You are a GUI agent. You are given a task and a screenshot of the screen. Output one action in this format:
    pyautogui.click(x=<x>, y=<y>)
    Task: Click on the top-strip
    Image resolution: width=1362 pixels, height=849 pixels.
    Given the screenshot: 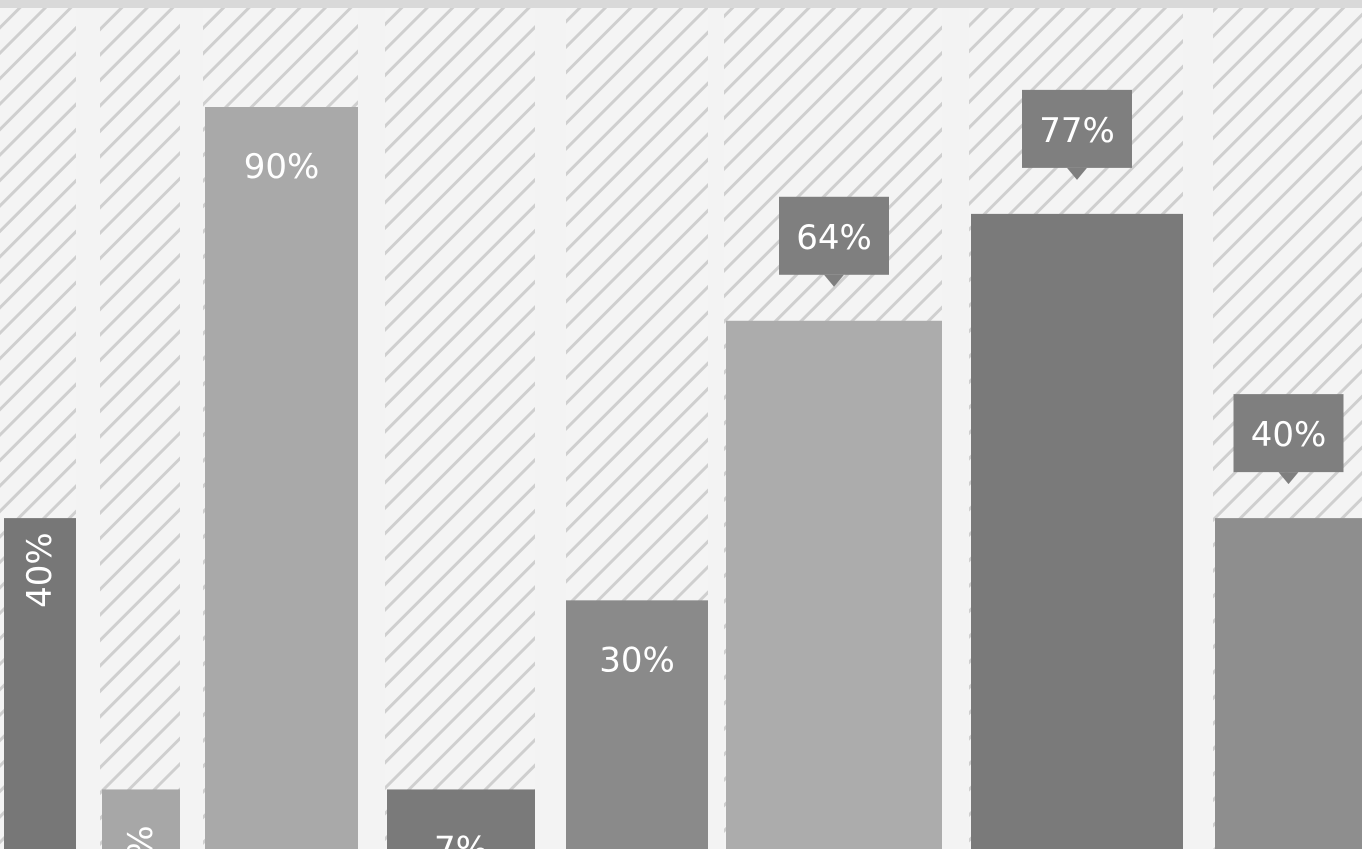 What is the action you would take?
    pyautogui.click(x=681, y=4)
    